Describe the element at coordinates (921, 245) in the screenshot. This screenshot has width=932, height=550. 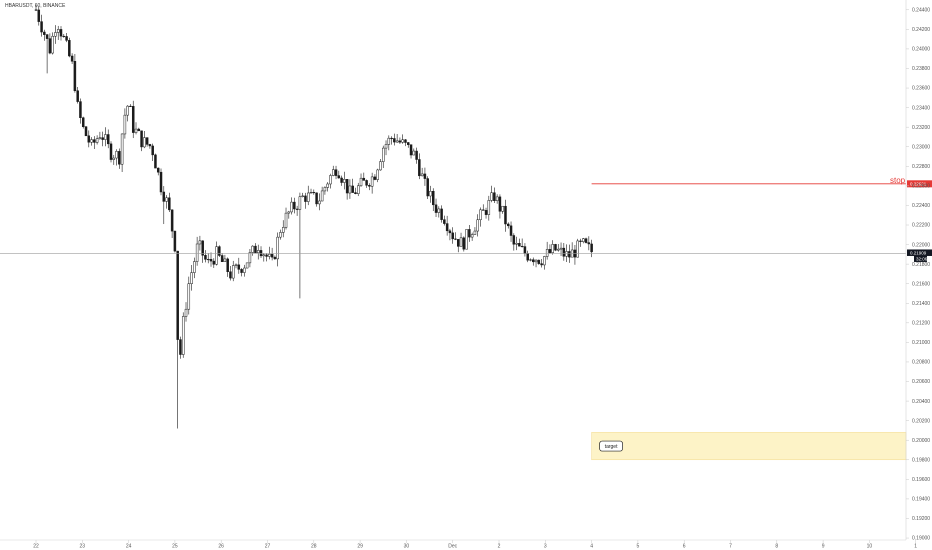
I see `y-tick-label: 0.22000` at that location.